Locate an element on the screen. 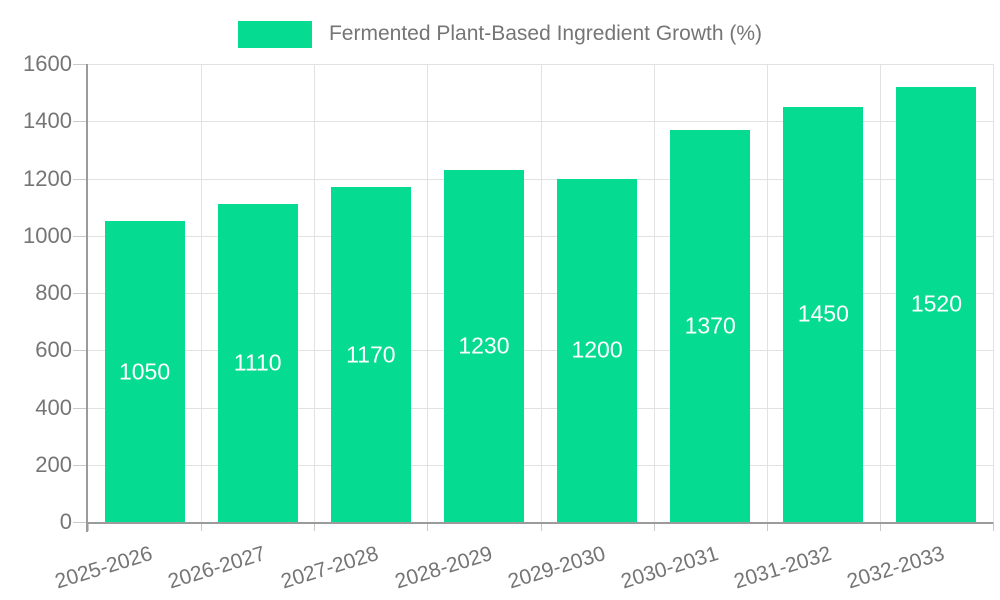  bar-value-label: 1170 is located at coordinates (371, 354).